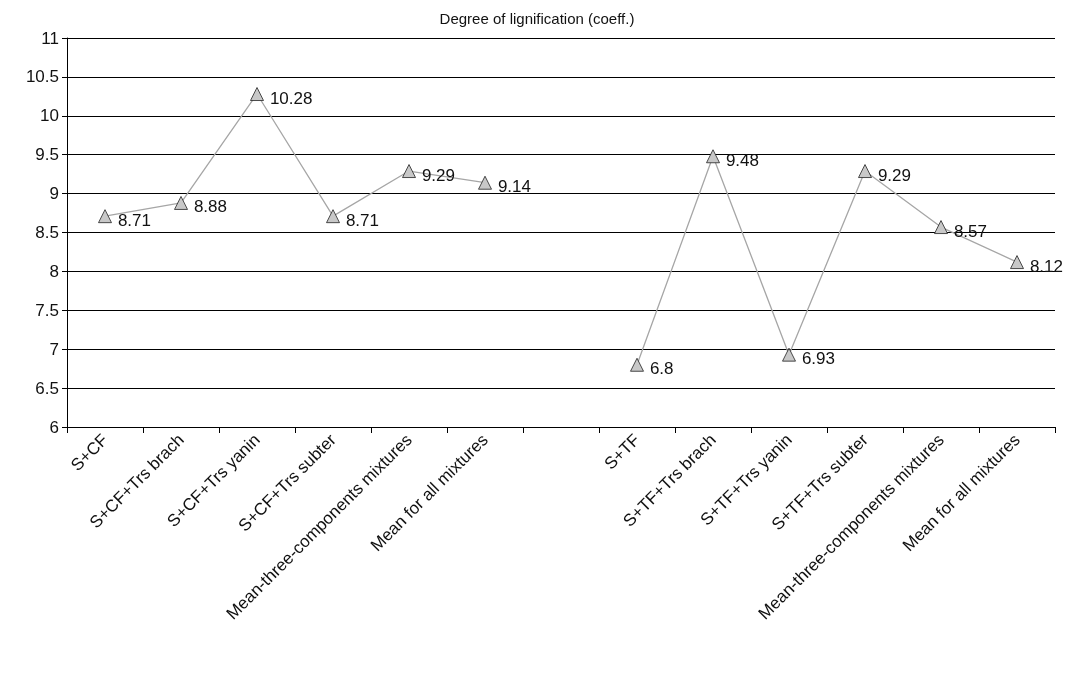 Image resolution: width=1074 pixels, height=688 pixels. Describe the element at coordinates (50, 38) in the screenshot. I see `y-tick-label: 11` at that location.